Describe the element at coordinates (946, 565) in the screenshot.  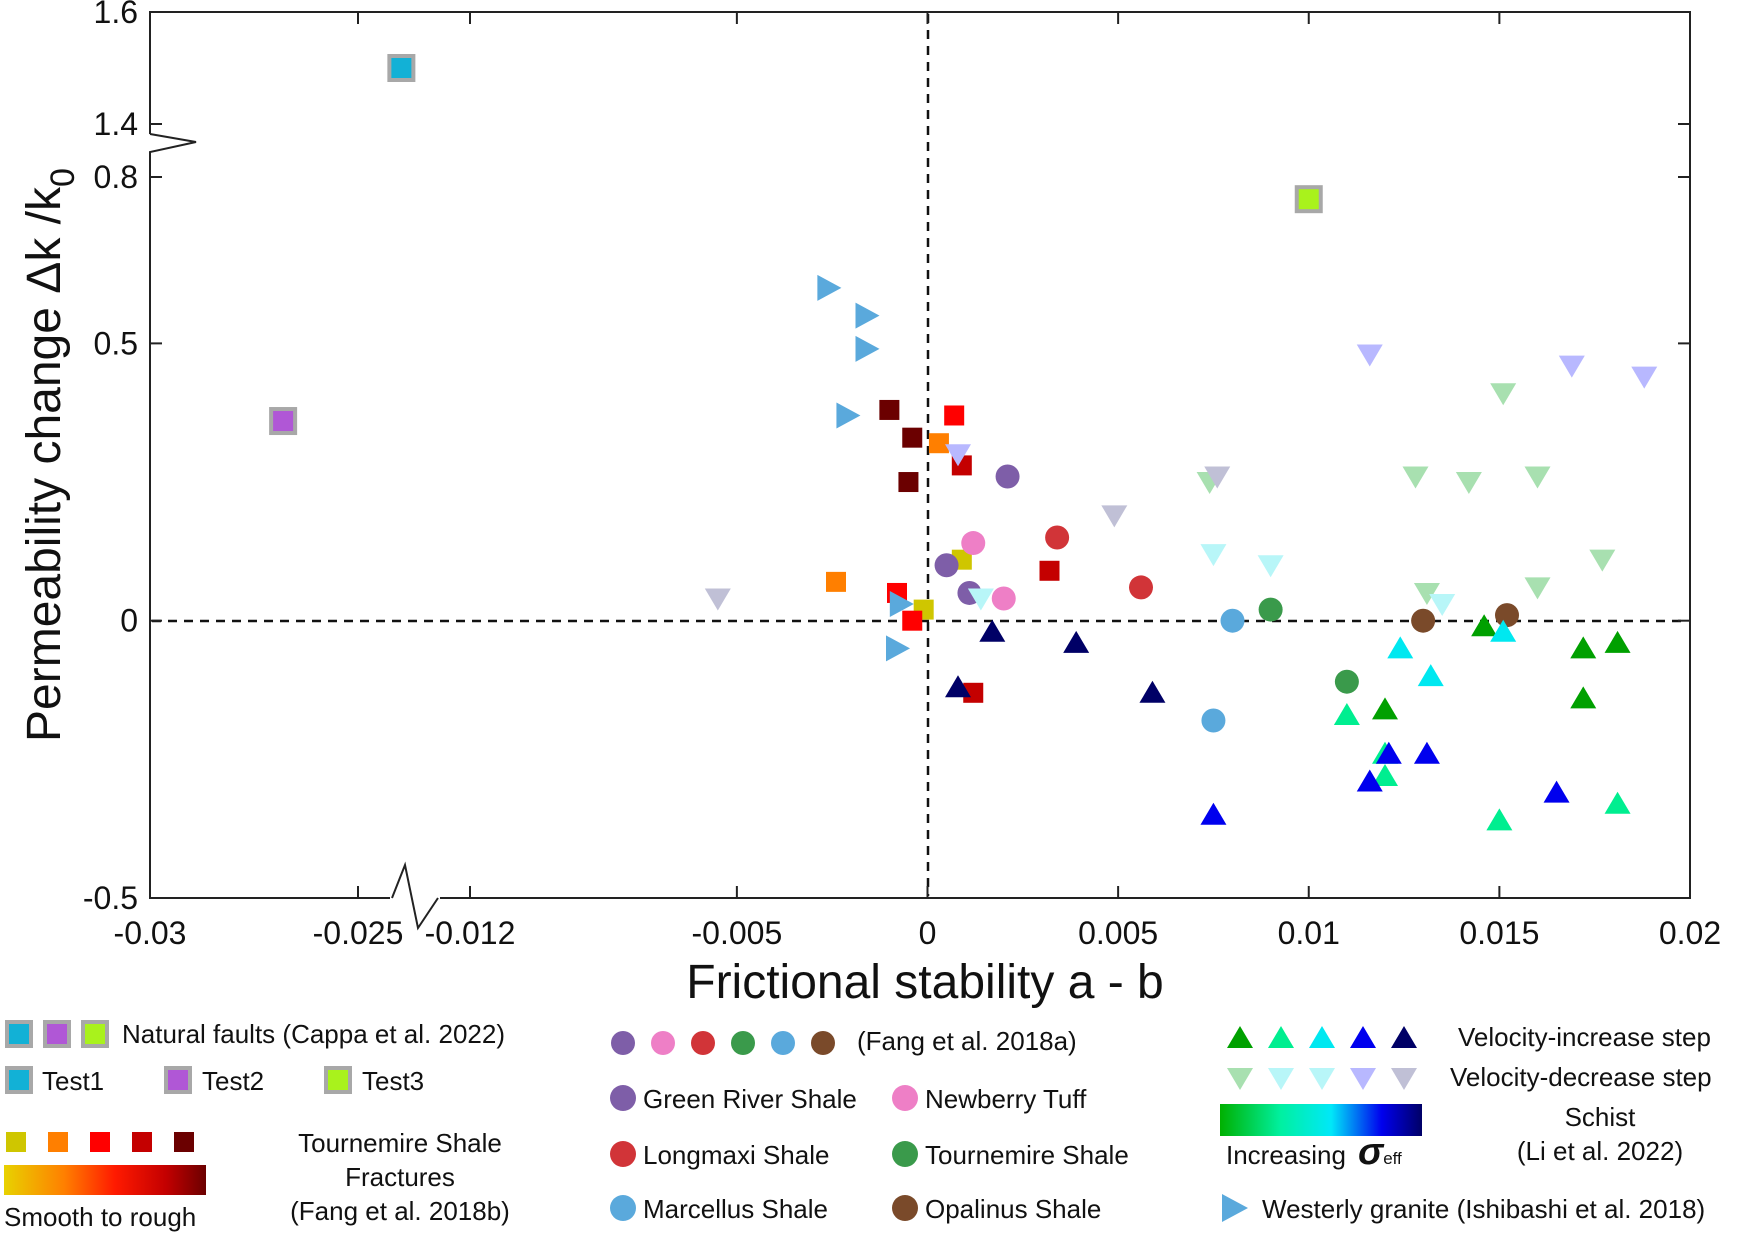
I see `point-green-river-shale` at that location.